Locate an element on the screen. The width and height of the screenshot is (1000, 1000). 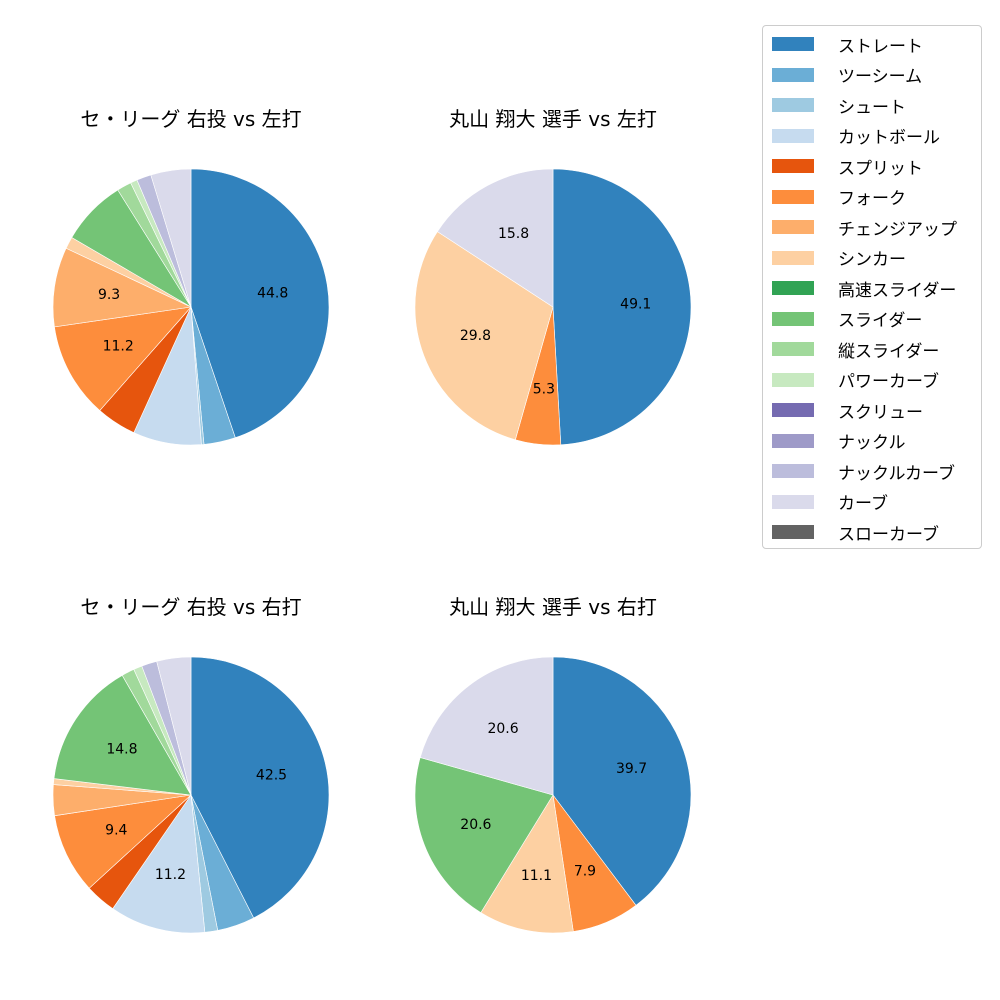
legend-item: スクリュー is located at coordinates (847, 411).